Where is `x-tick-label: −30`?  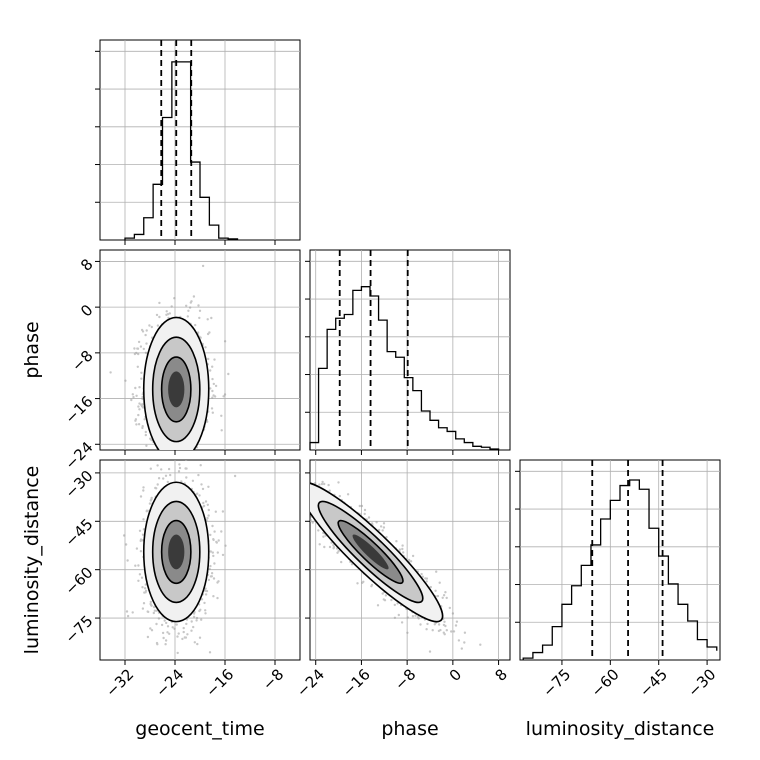
x-tick-label: −30 is located at coordinates (701, 682).